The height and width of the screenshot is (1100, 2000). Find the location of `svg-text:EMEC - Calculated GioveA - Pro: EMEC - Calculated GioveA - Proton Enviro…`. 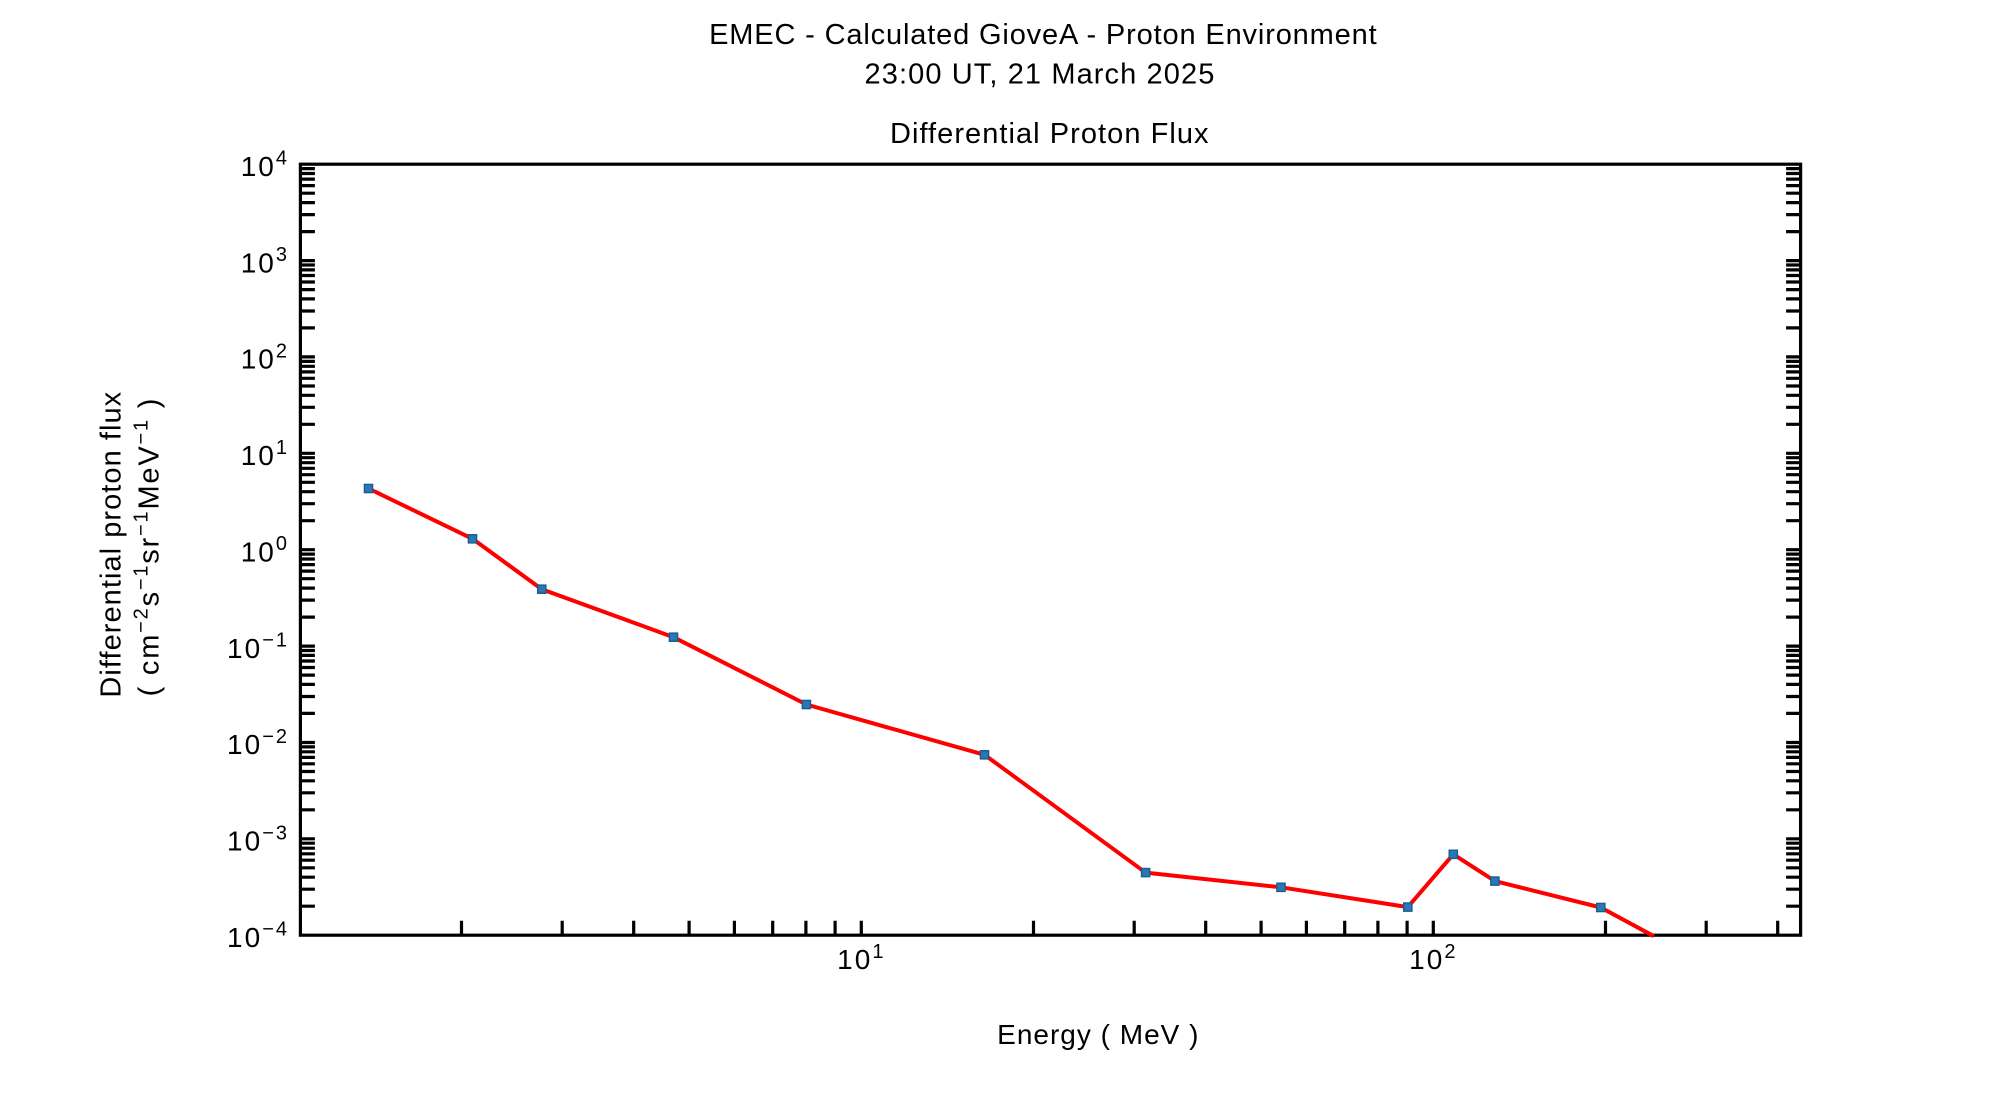

svg-text:EMEC - Calculated GioveA - Pro: EMEC - Calculated GioveA - Proton Enviro… is located at coordinates (1043, 35).